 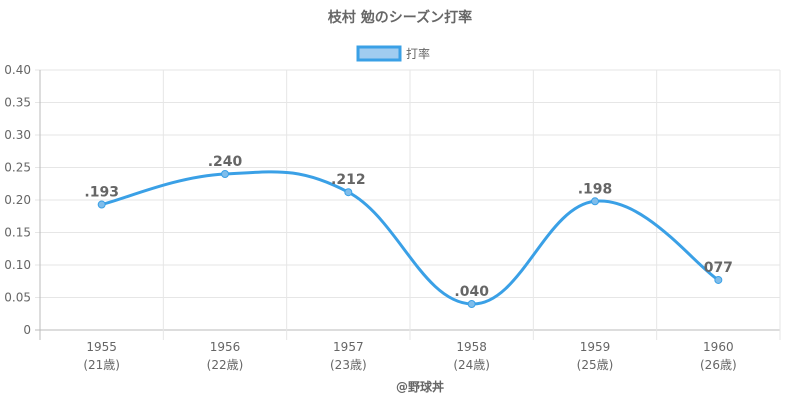 What do you see at coordinates (17, 168) in the screenshot?
I see `y-tick-label: 0.25` at bounding box center [17, 168].